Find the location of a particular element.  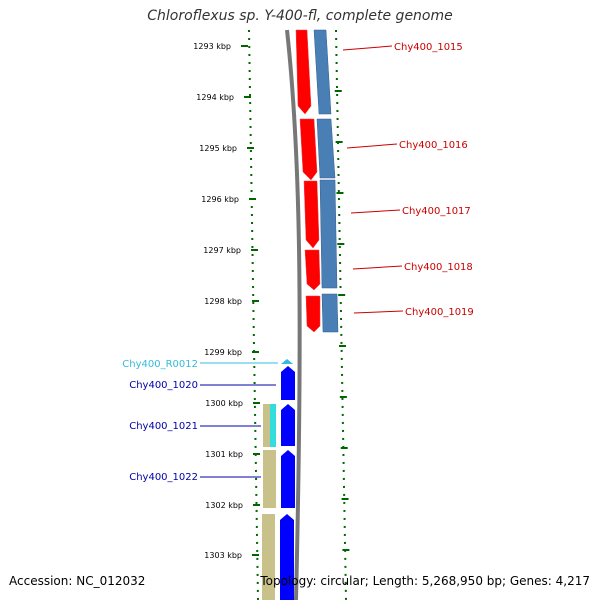

steelblue-cds-track is located at coordinates (326, 181).